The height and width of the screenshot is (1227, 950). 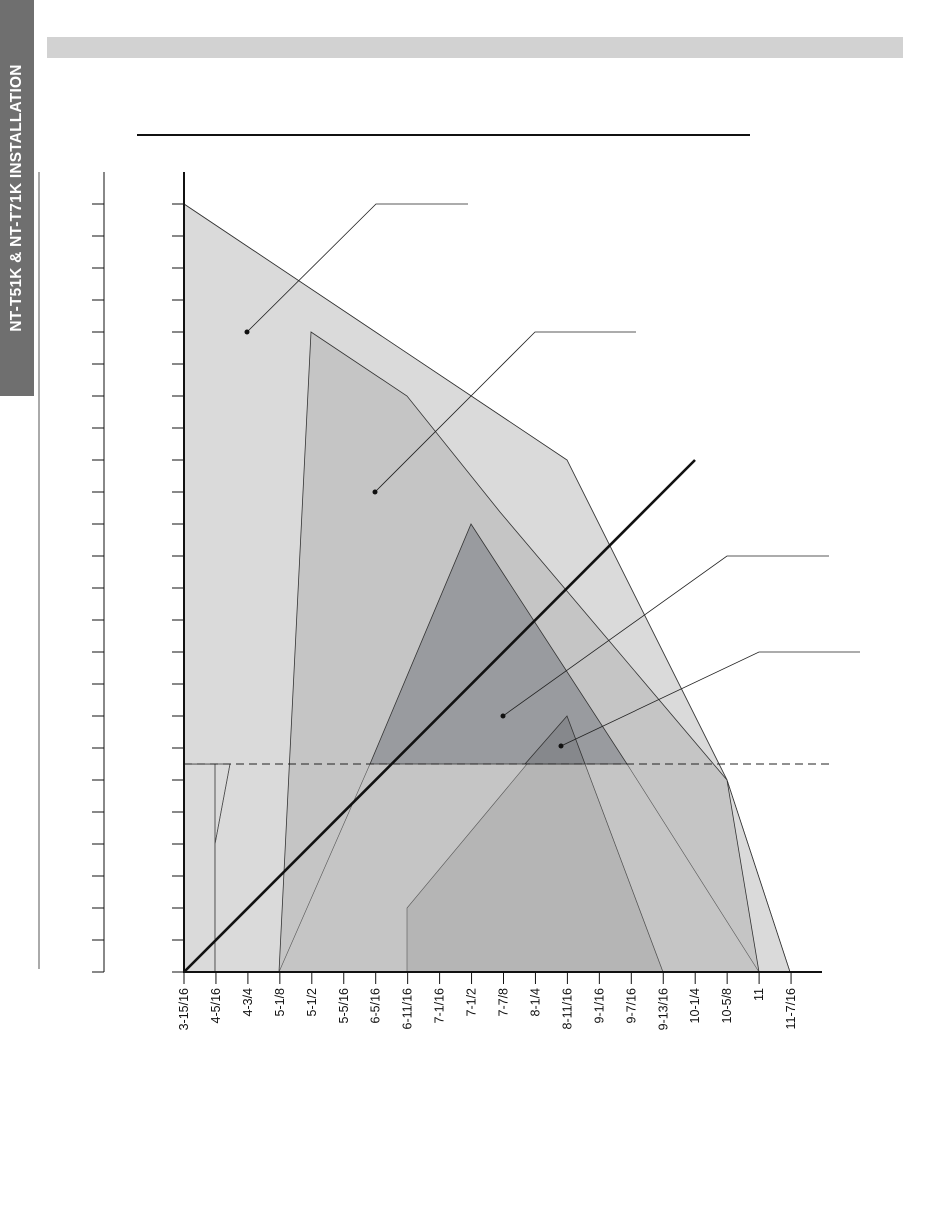 What do you see at coordinates (599, 1005) in the screenshot?
I see `x-tick-label: 9-1/16` at bounding box center [599, 1005].